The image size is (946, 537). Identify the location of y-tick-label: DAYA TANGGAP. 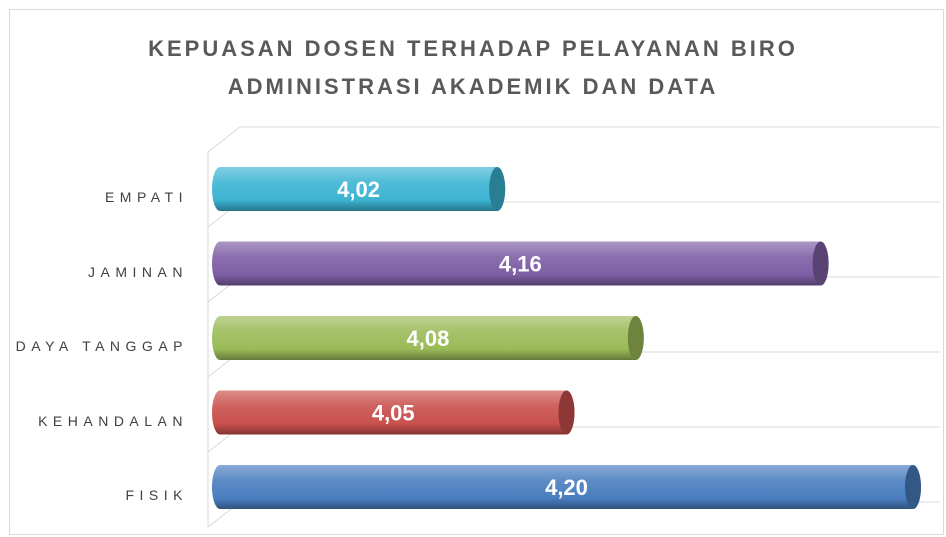
(101, 346).